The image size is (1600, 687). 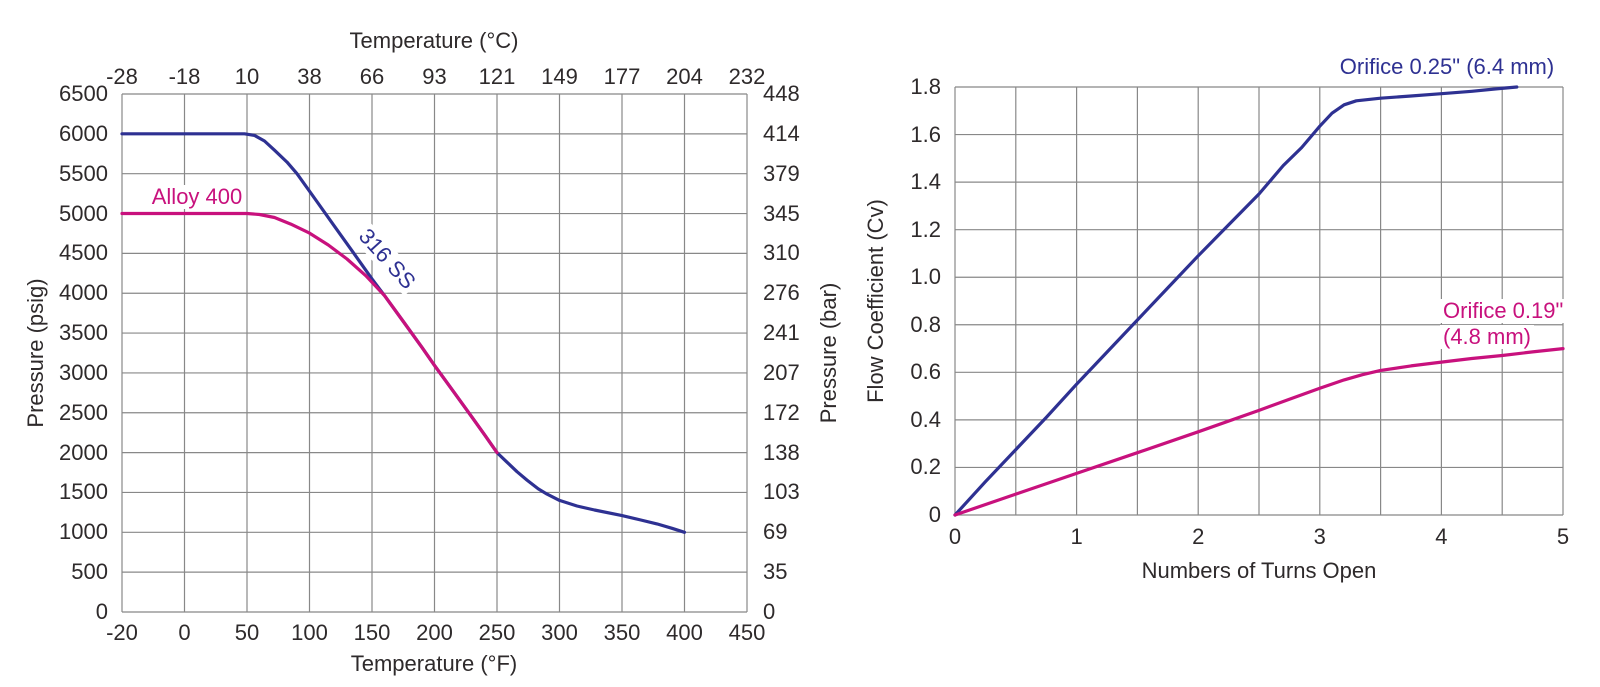 What do you see at coordinates (559, 632) in the screenshot?
I see `left-chart-x-tick-label-f: 300` at bounding box center [559, 632].